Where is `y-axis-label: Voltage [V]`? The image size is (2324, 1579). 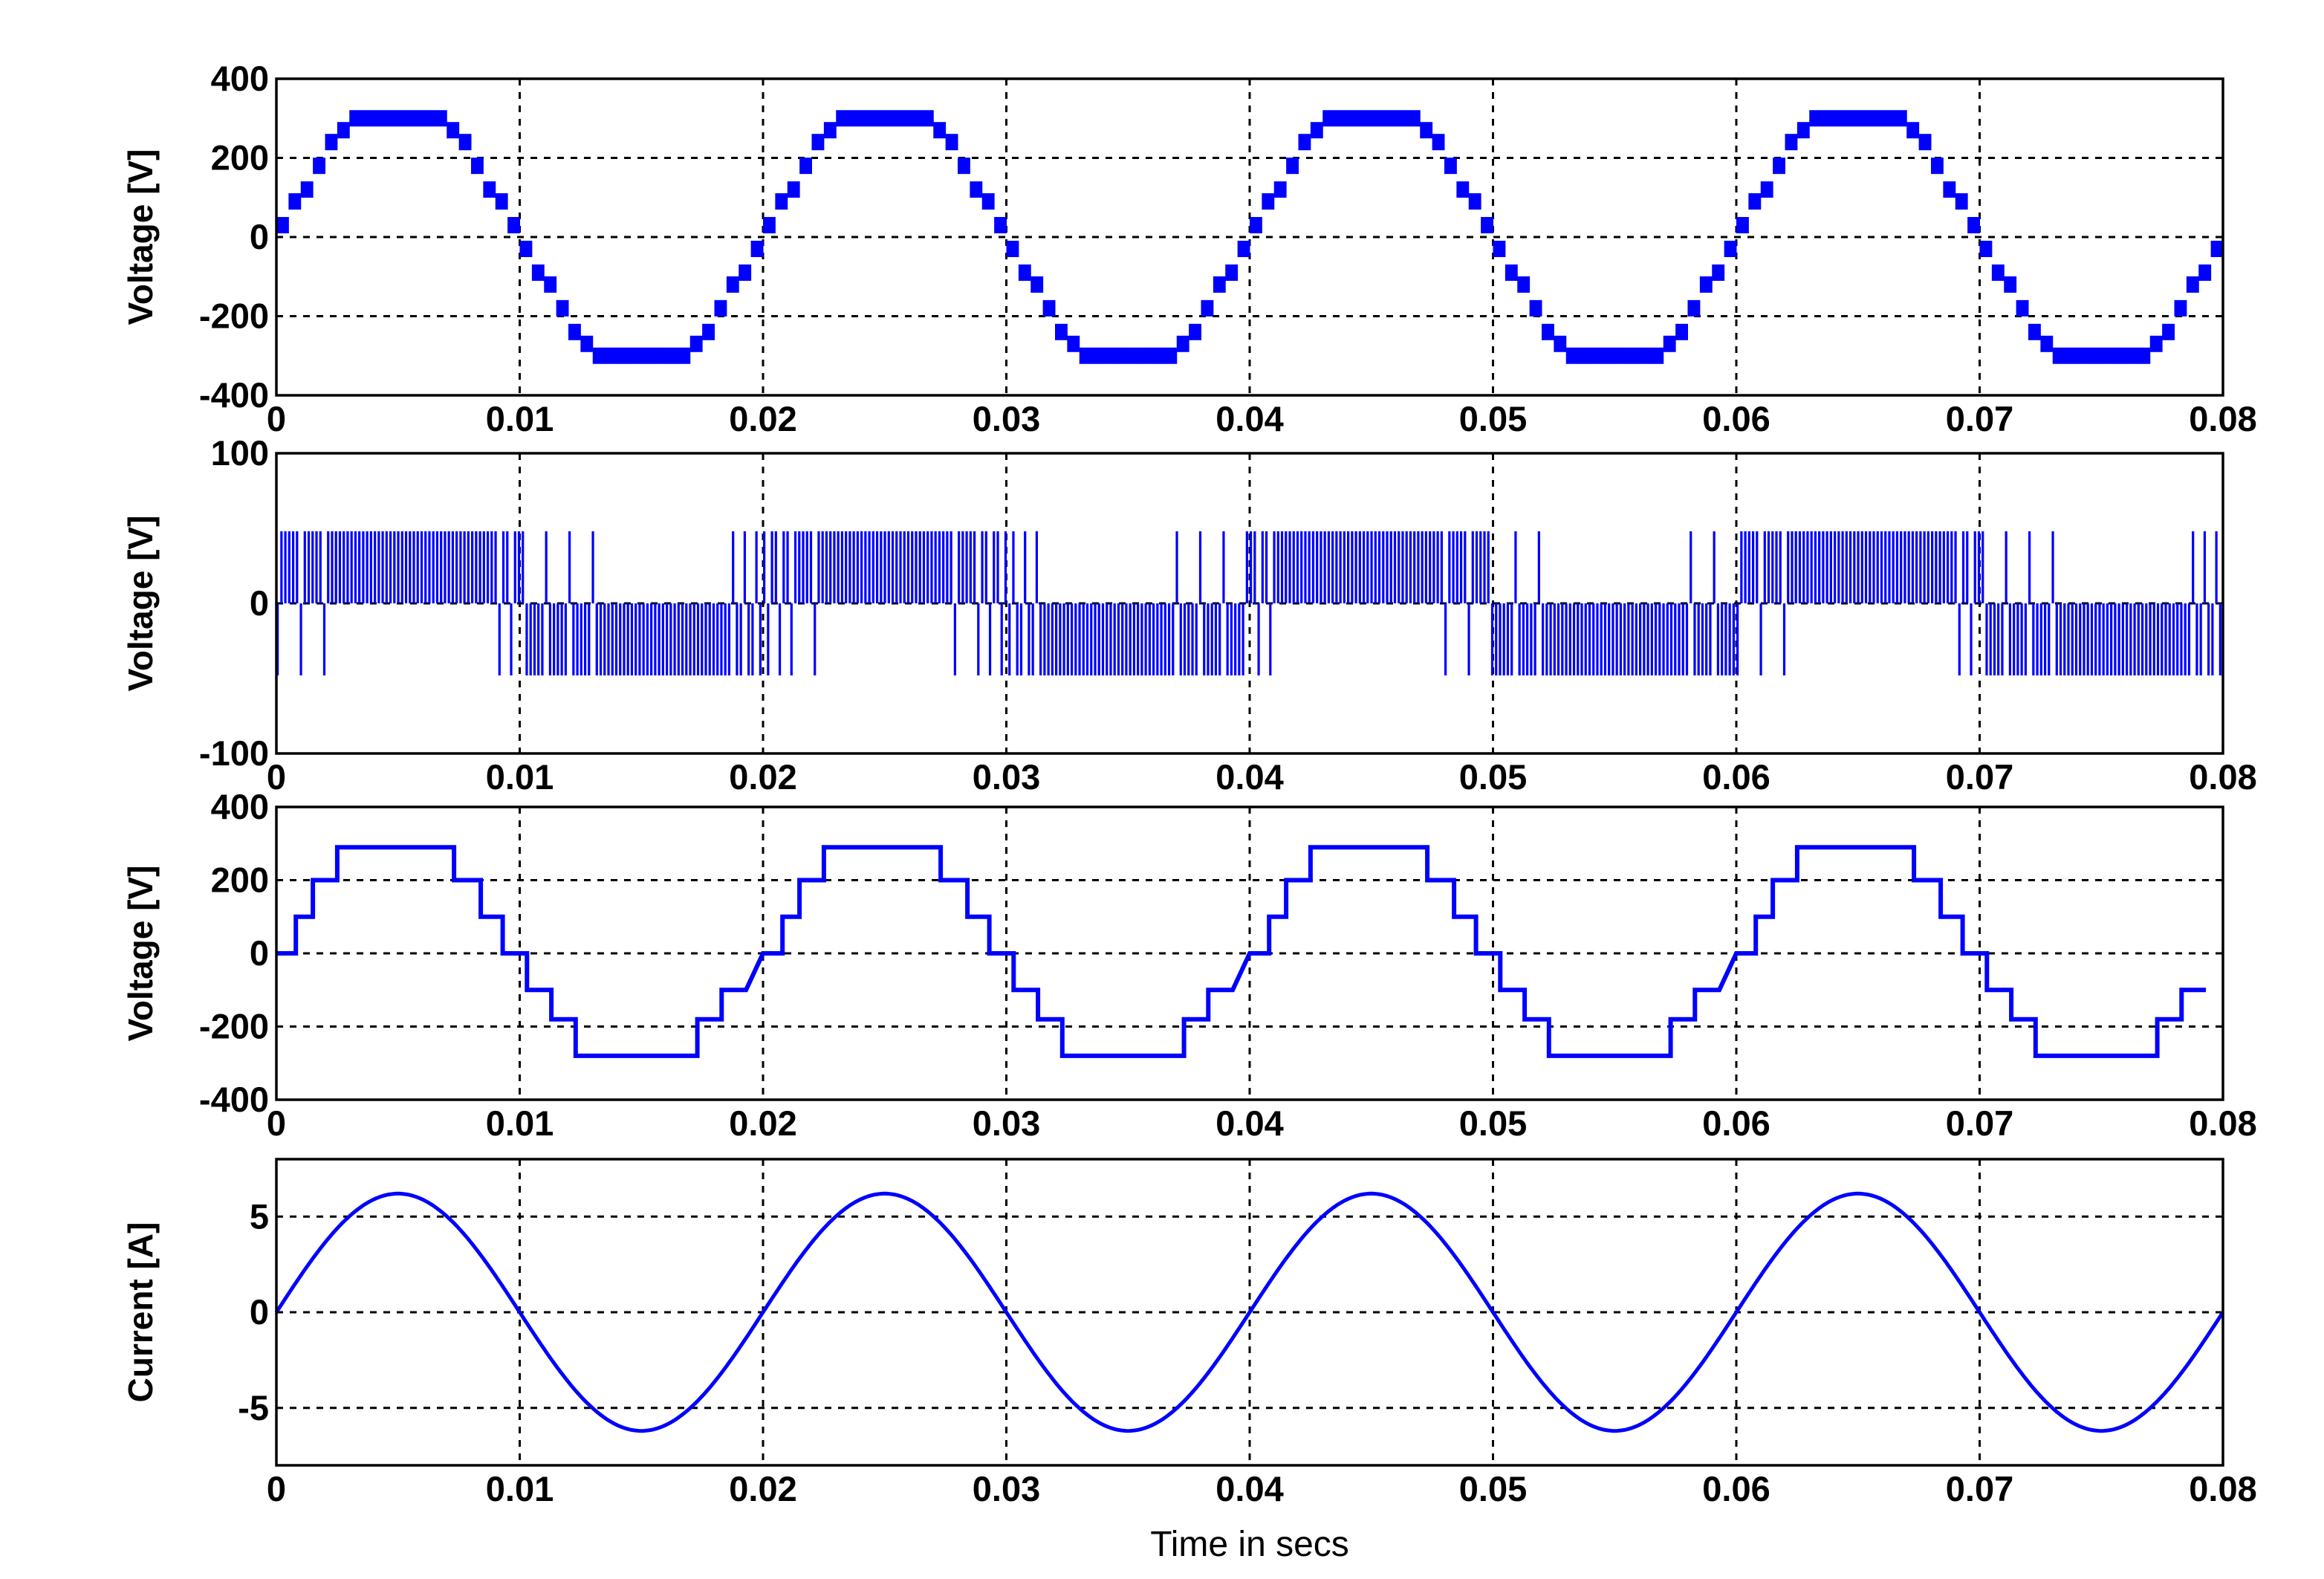 y-axis-label: Voltage [V] is located at coordinates (140, 604).